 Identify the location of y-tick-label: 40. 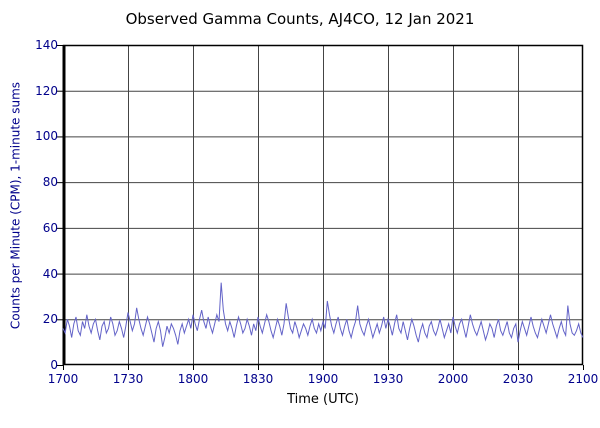
(50, 273).